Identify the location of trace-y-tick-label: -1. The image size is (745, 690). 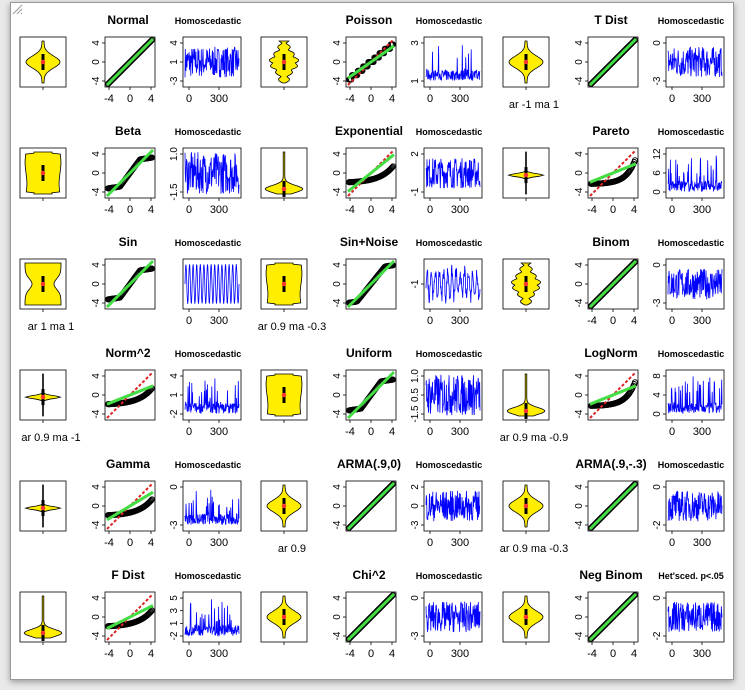
(415, 283).